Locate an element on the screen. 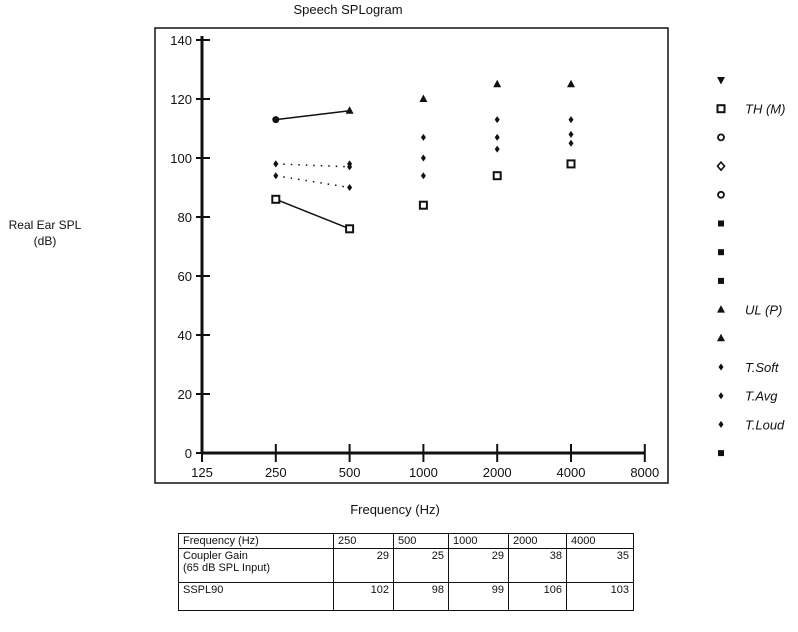 The width and height of the screenshot is (798, 632). legend-label: T.Soft is located at coordinates (762, 367).